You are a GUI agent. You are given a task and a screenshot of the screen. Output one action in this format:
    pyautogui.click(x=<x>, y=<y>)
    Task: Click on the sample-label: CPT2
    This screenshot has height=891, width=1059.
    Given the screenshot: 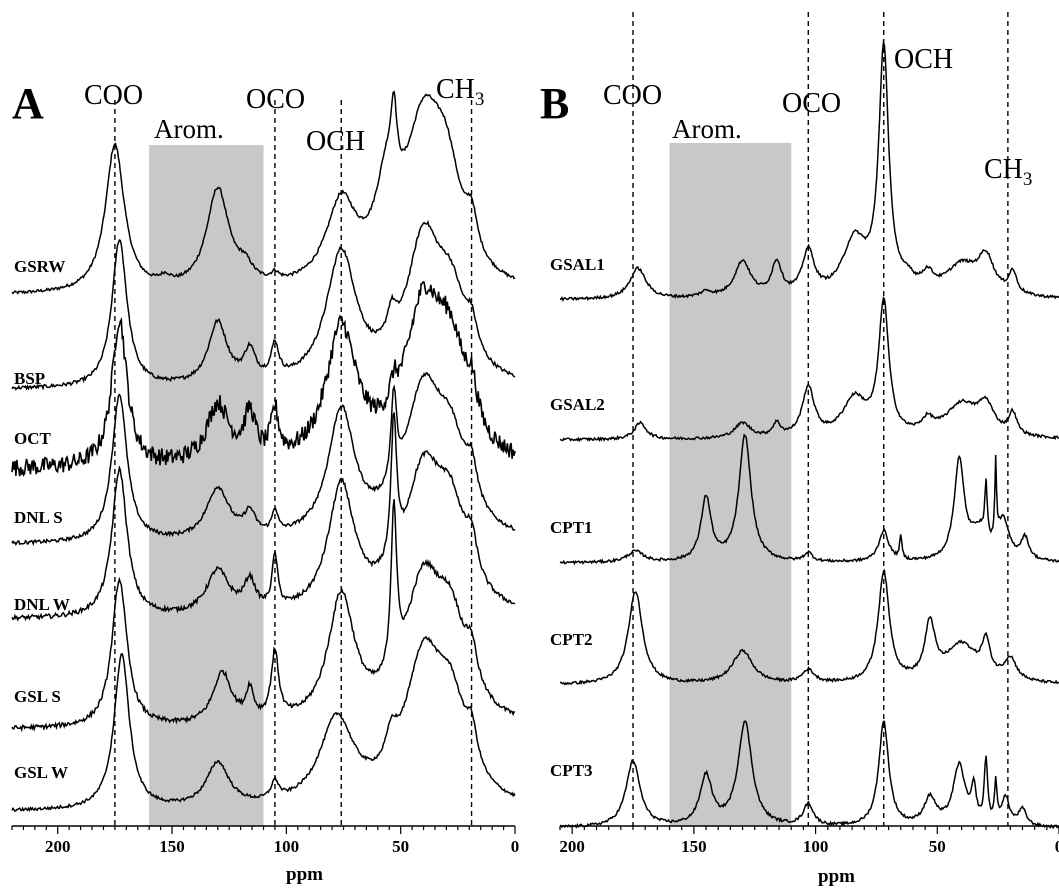 What is the action you would take?
    pyautogui.click(x=571, y=639)
    